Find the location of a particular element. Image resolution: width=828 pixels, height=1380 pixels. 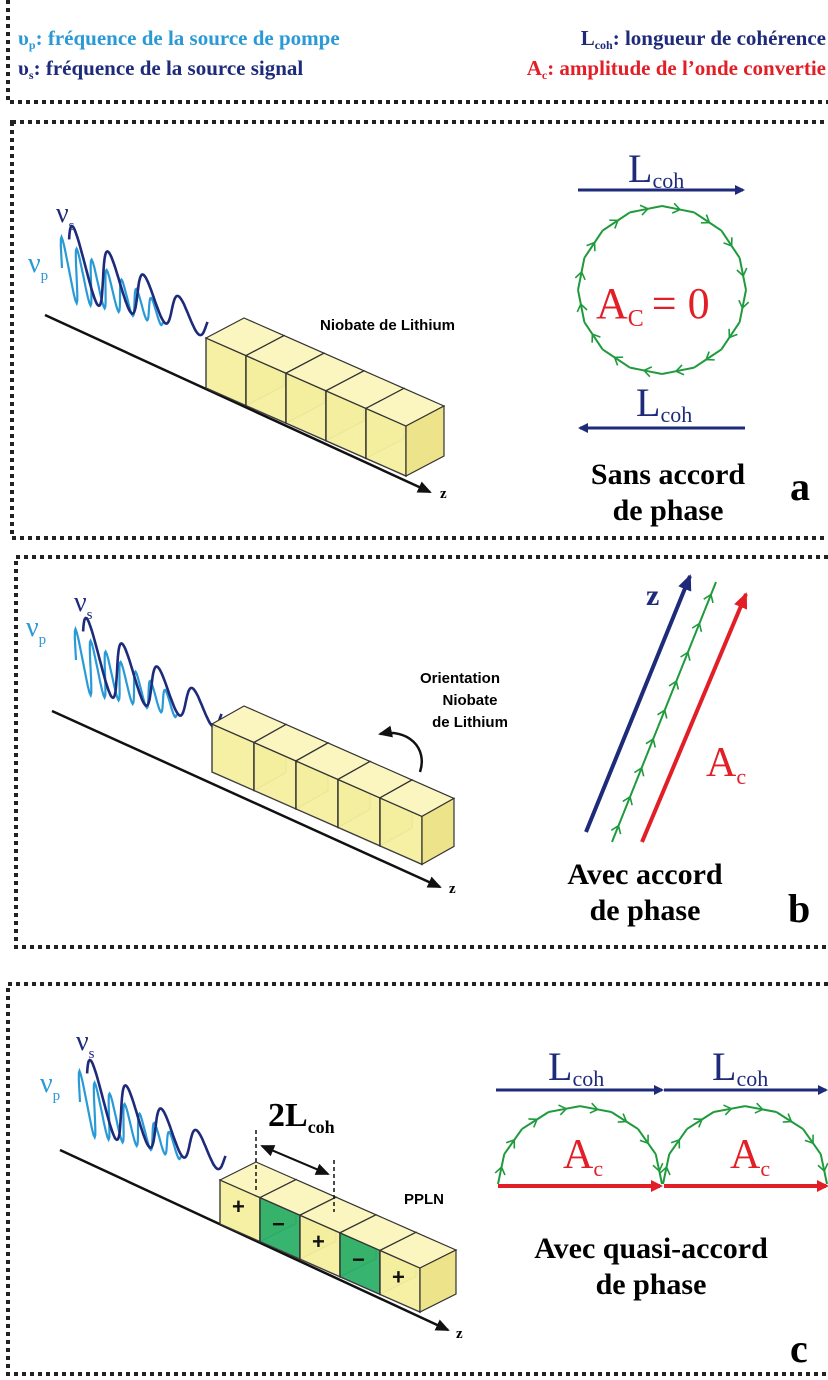

panel-a-green-circle is located at coordinates (662, 290).